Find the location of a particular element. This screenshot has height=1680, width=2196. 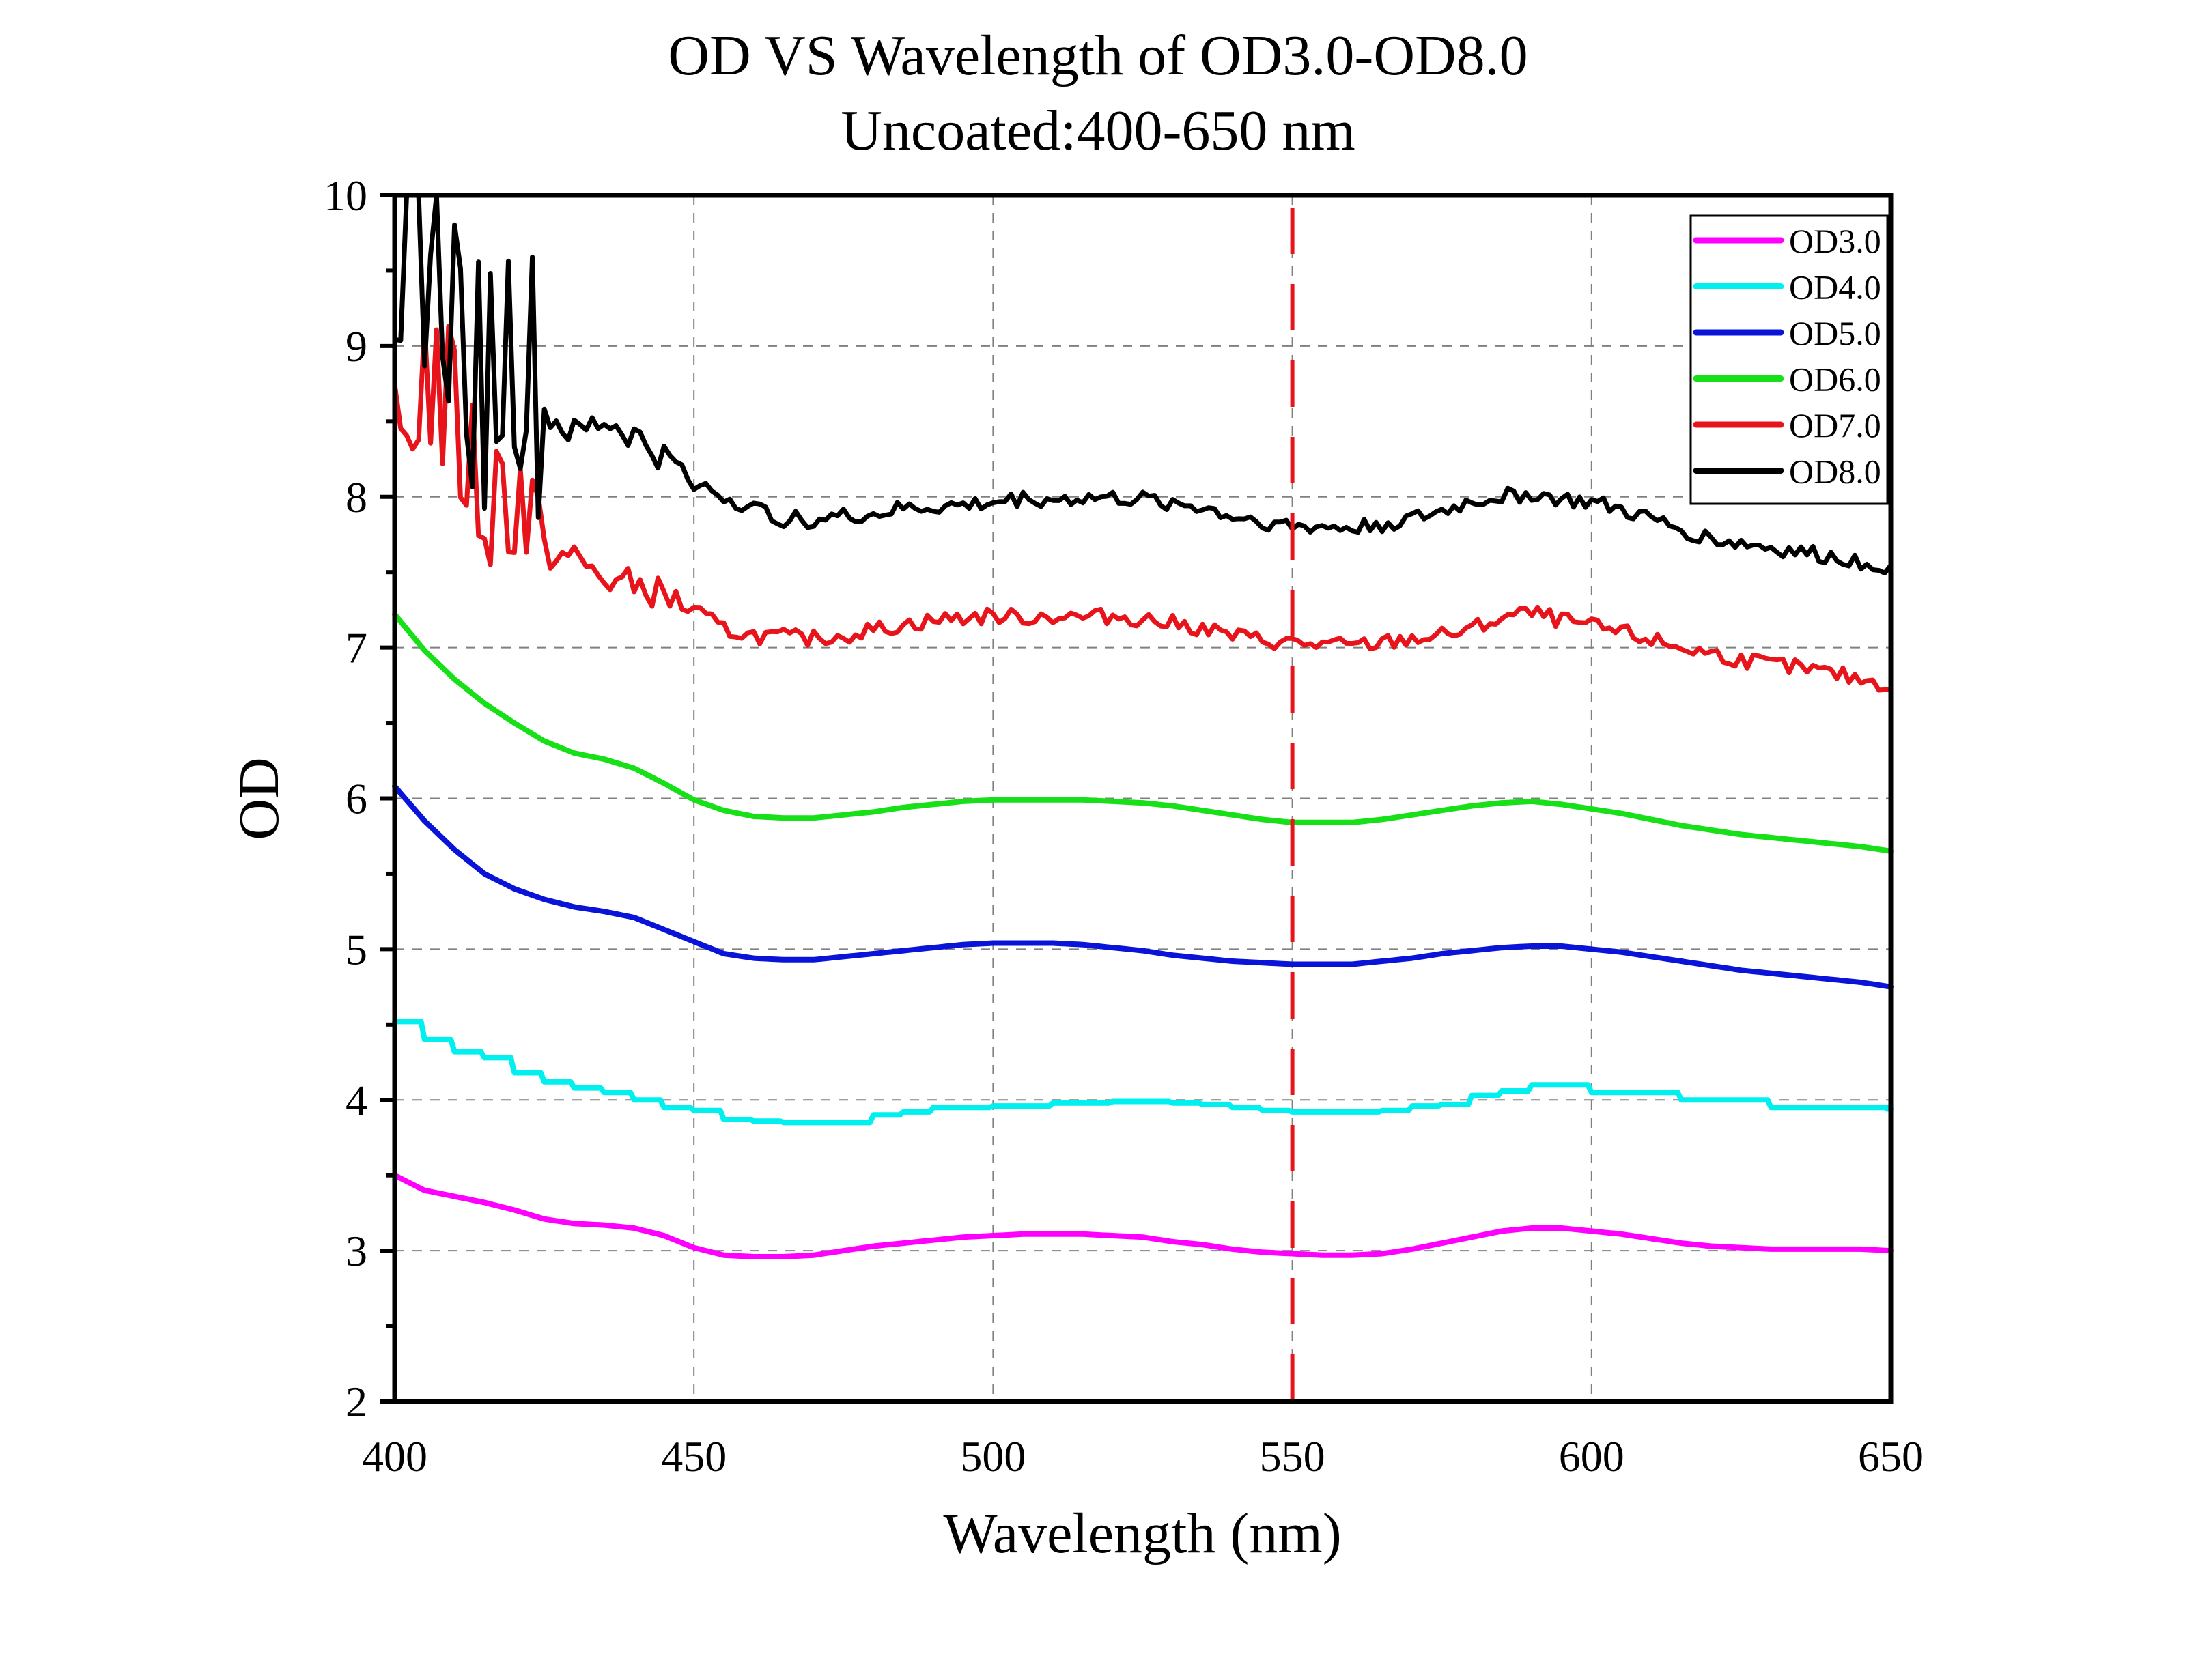

y-tick-label: 8 is located at coordinates (356, 497).